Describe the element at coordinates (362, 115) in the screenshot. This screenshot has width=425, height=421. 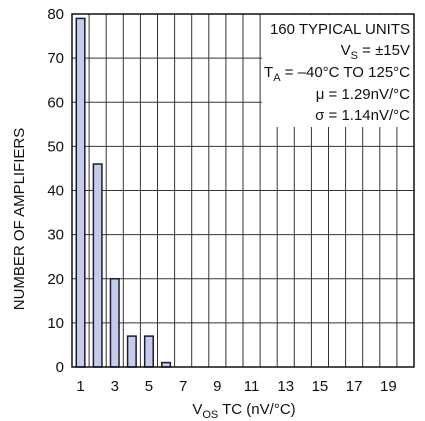
I see `annotation-sigma: σ = 1.14nV/°C` at that location.